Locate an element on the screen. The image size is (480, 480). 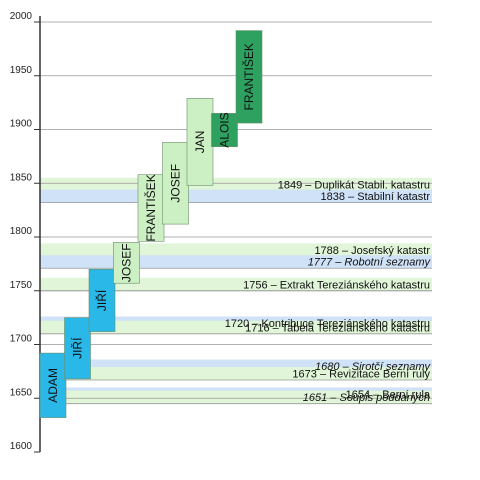
axis-tick-label: 1900 is located at coordinates (21, 124).